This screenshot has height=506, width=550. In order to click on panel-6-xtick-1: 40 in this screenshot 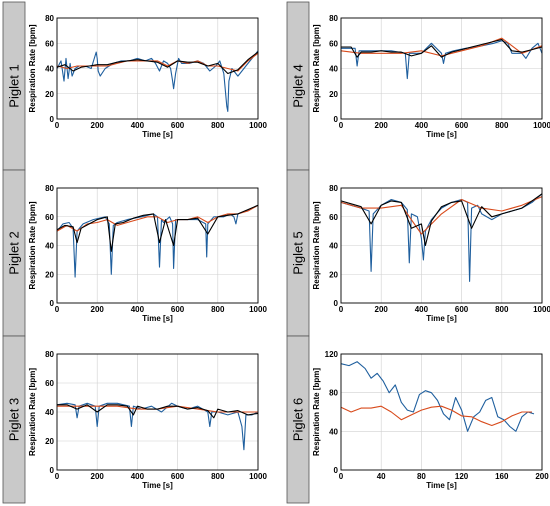, I will do `click(381, 476)`.